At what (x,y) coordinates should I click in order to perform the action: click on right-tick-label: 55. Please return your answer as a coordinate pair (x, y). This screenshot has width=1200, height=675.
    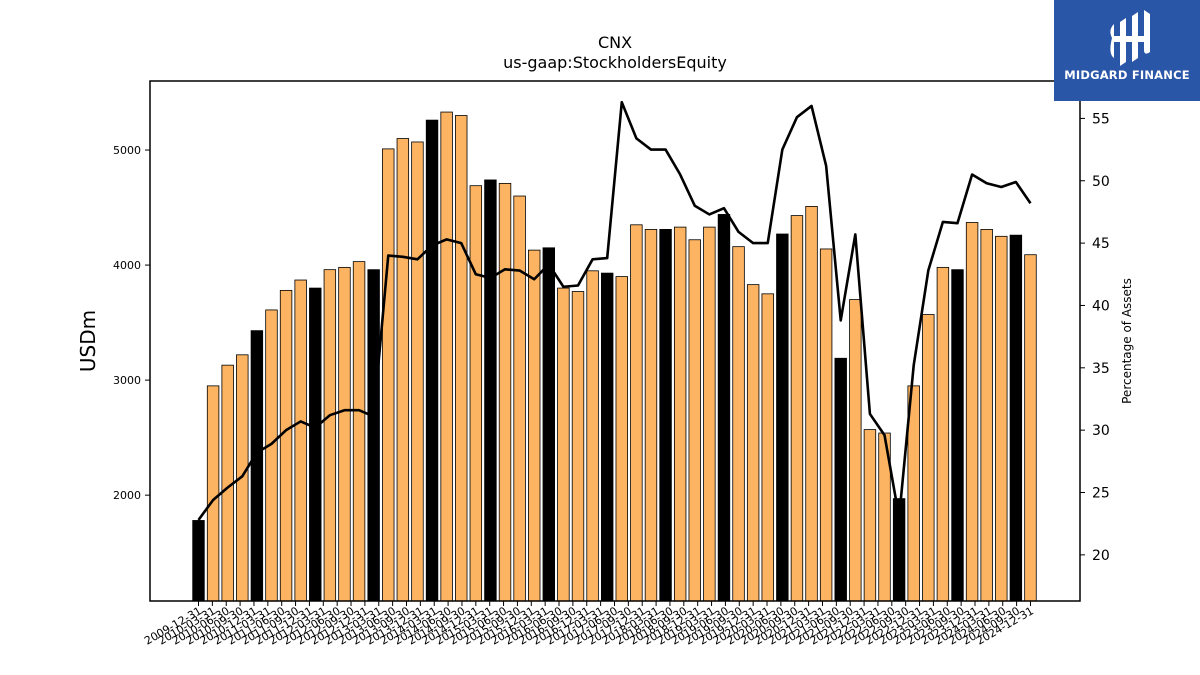
    Looking at the image, I should click on (1101, 119).